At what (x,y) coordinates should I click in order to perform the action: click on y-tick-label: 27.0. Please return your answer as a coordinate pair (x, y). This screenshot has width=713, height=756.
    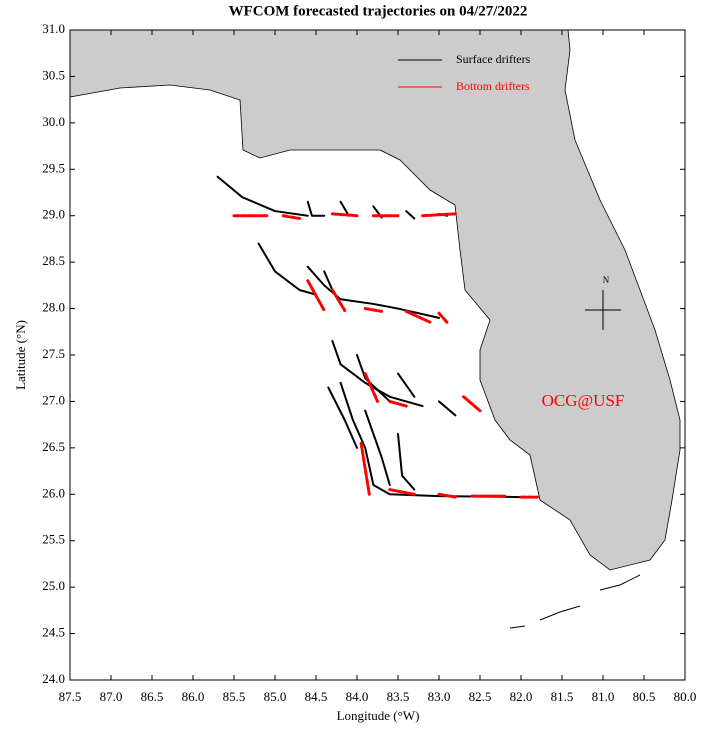
    Looking at the image, I should click on (53, 399).